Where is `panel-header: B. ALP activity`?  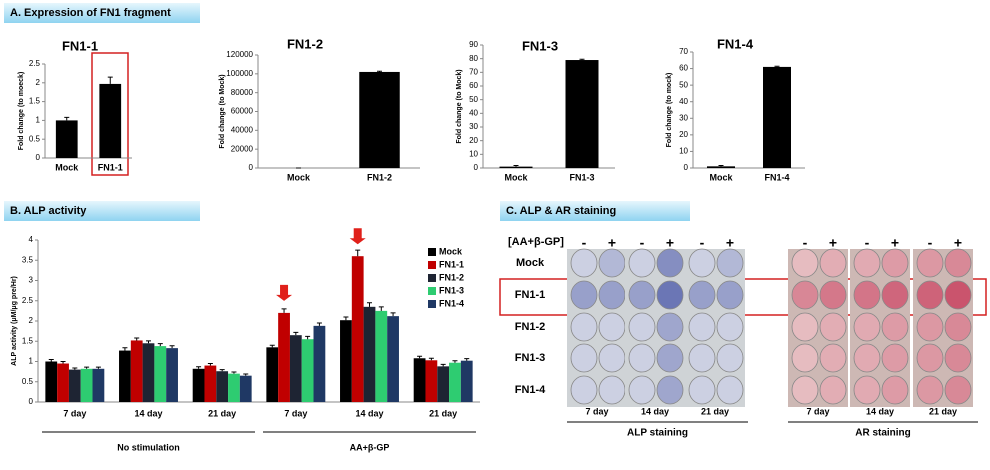 panel-header: B. ALP activity is located at coordinates (48, 211).